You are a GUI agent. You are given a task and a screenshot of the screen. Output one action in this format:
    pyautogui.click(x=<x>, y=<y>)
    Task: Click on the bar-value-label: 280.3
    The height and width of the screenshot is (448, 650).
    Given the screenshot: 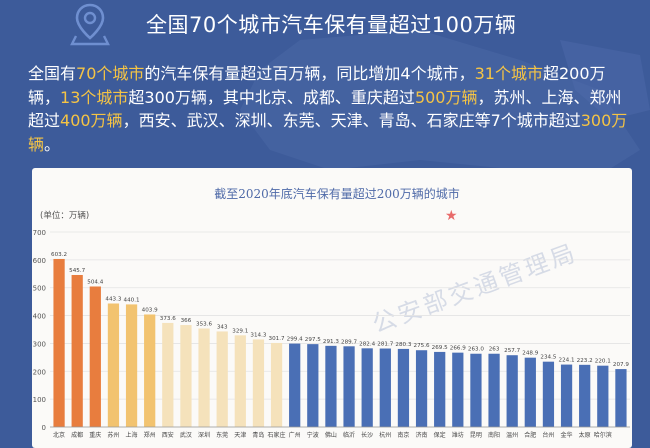 What is the action you would take?
    pyautogui.click(x=403, y=345)
    